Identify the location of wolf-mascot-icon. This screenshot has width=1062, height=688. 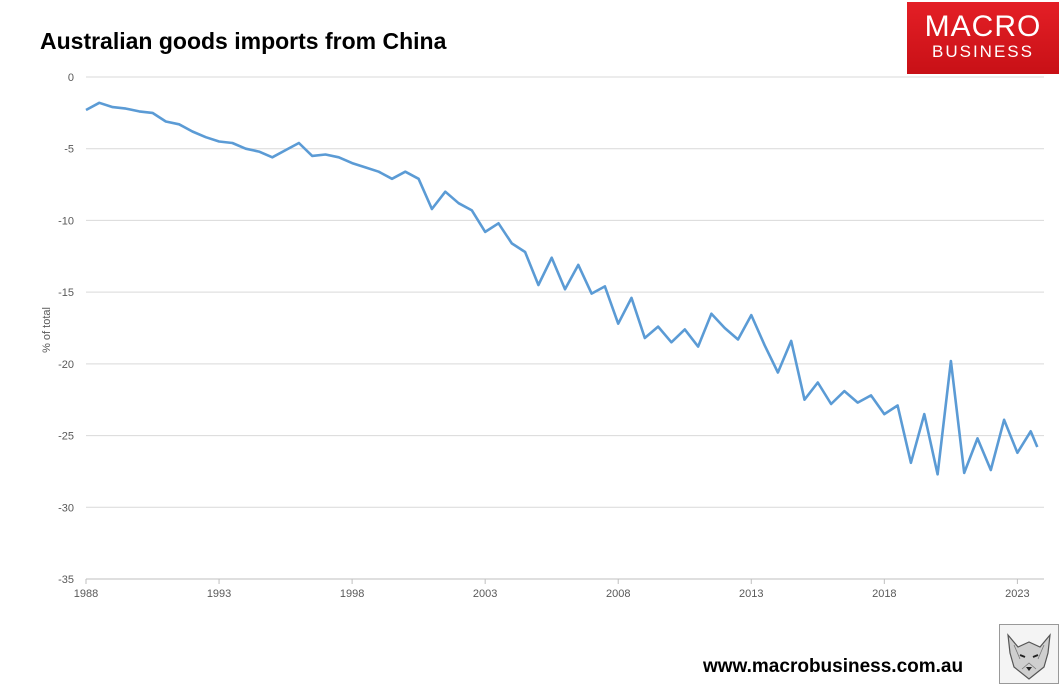
(1029, 654).